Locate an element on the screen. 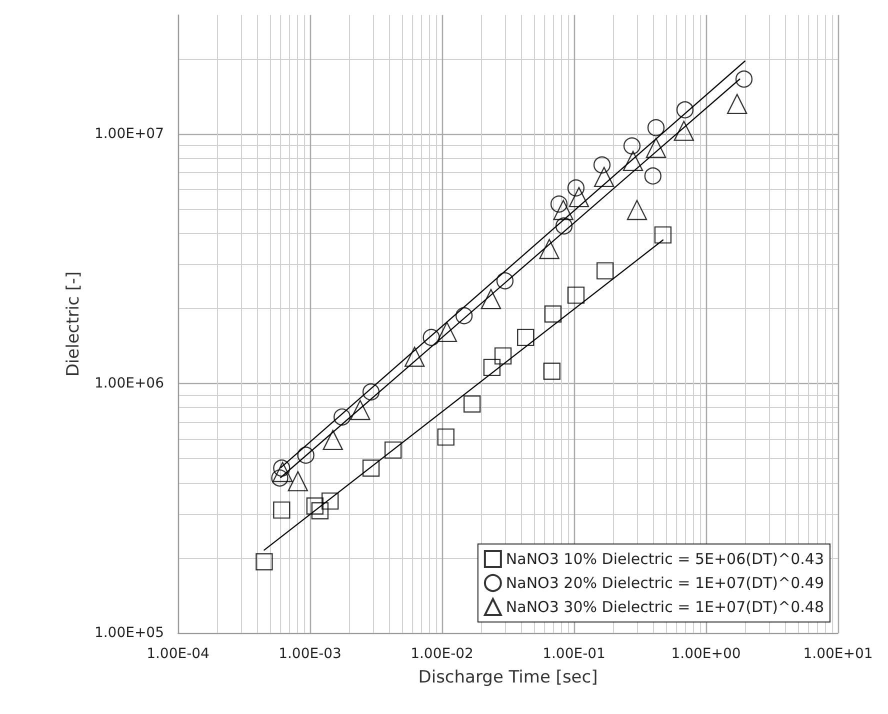  x-tick-label: 1.00E-02 is located at coordinates (442, 654).